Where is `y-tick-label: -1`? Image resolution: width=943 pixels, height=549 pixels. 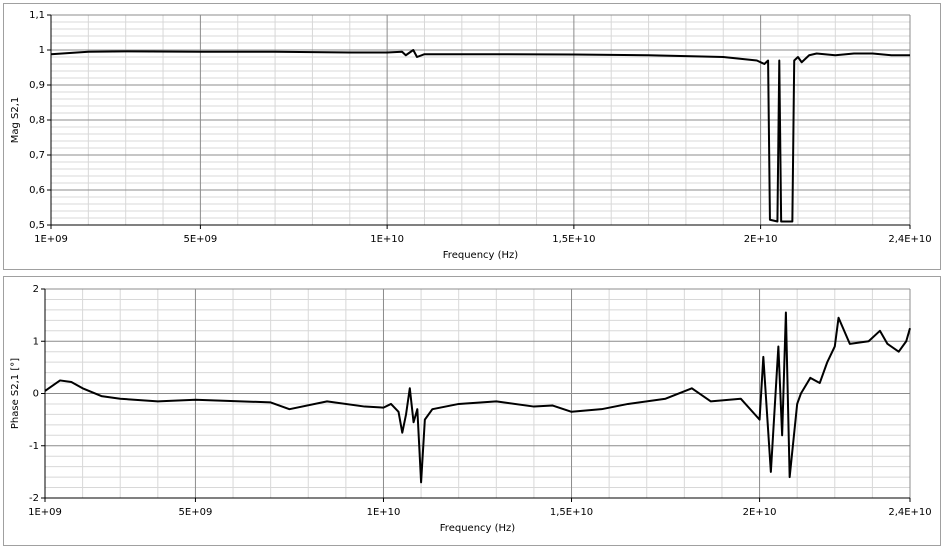
y-tick-label: -1 is located at coordinates (34, 446).